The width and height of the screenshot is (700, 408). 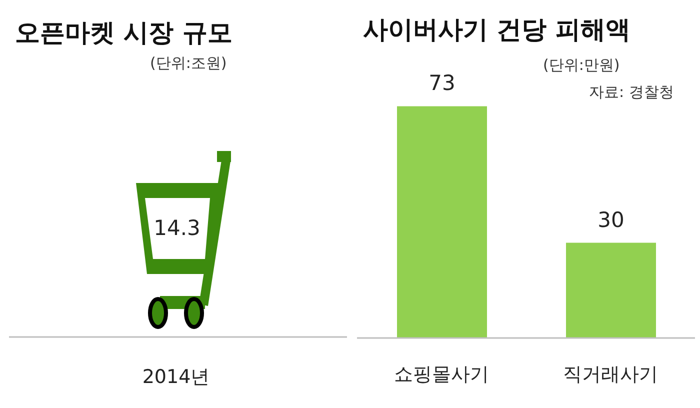 I want to click on x-tick-label: 쇼핑몰사기, so click(x=441, y=374).